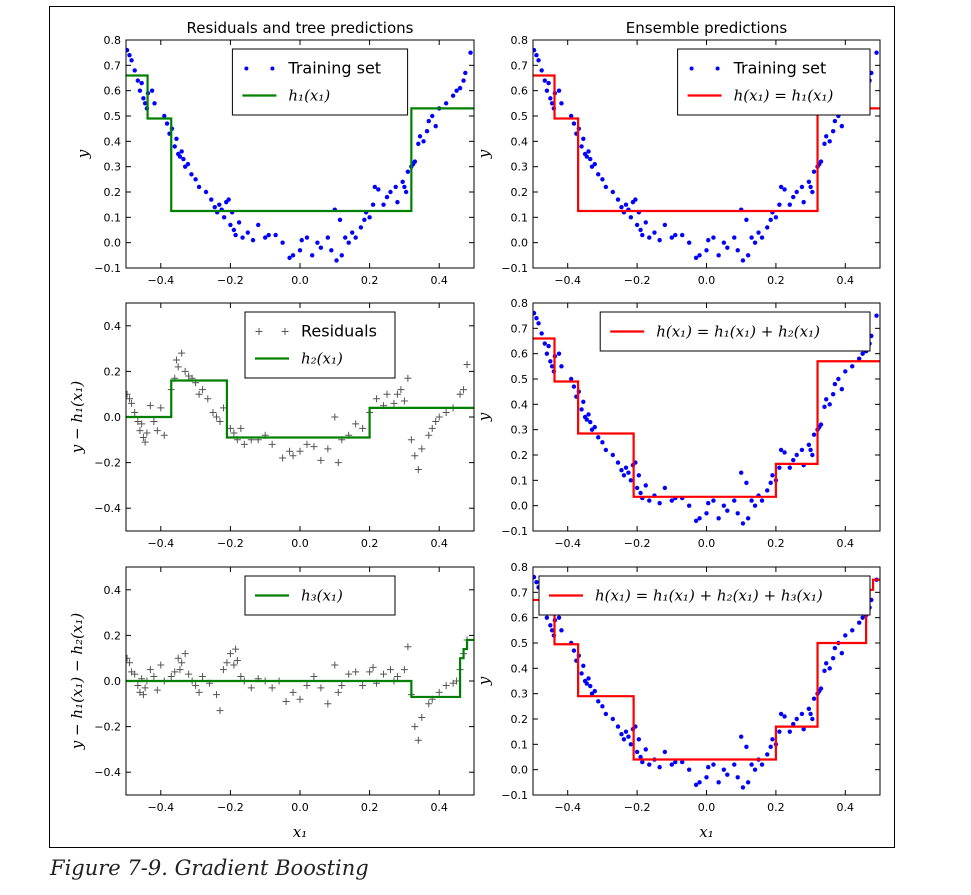  I want to click on y-tick-label: 0.7, so click(520, 592).